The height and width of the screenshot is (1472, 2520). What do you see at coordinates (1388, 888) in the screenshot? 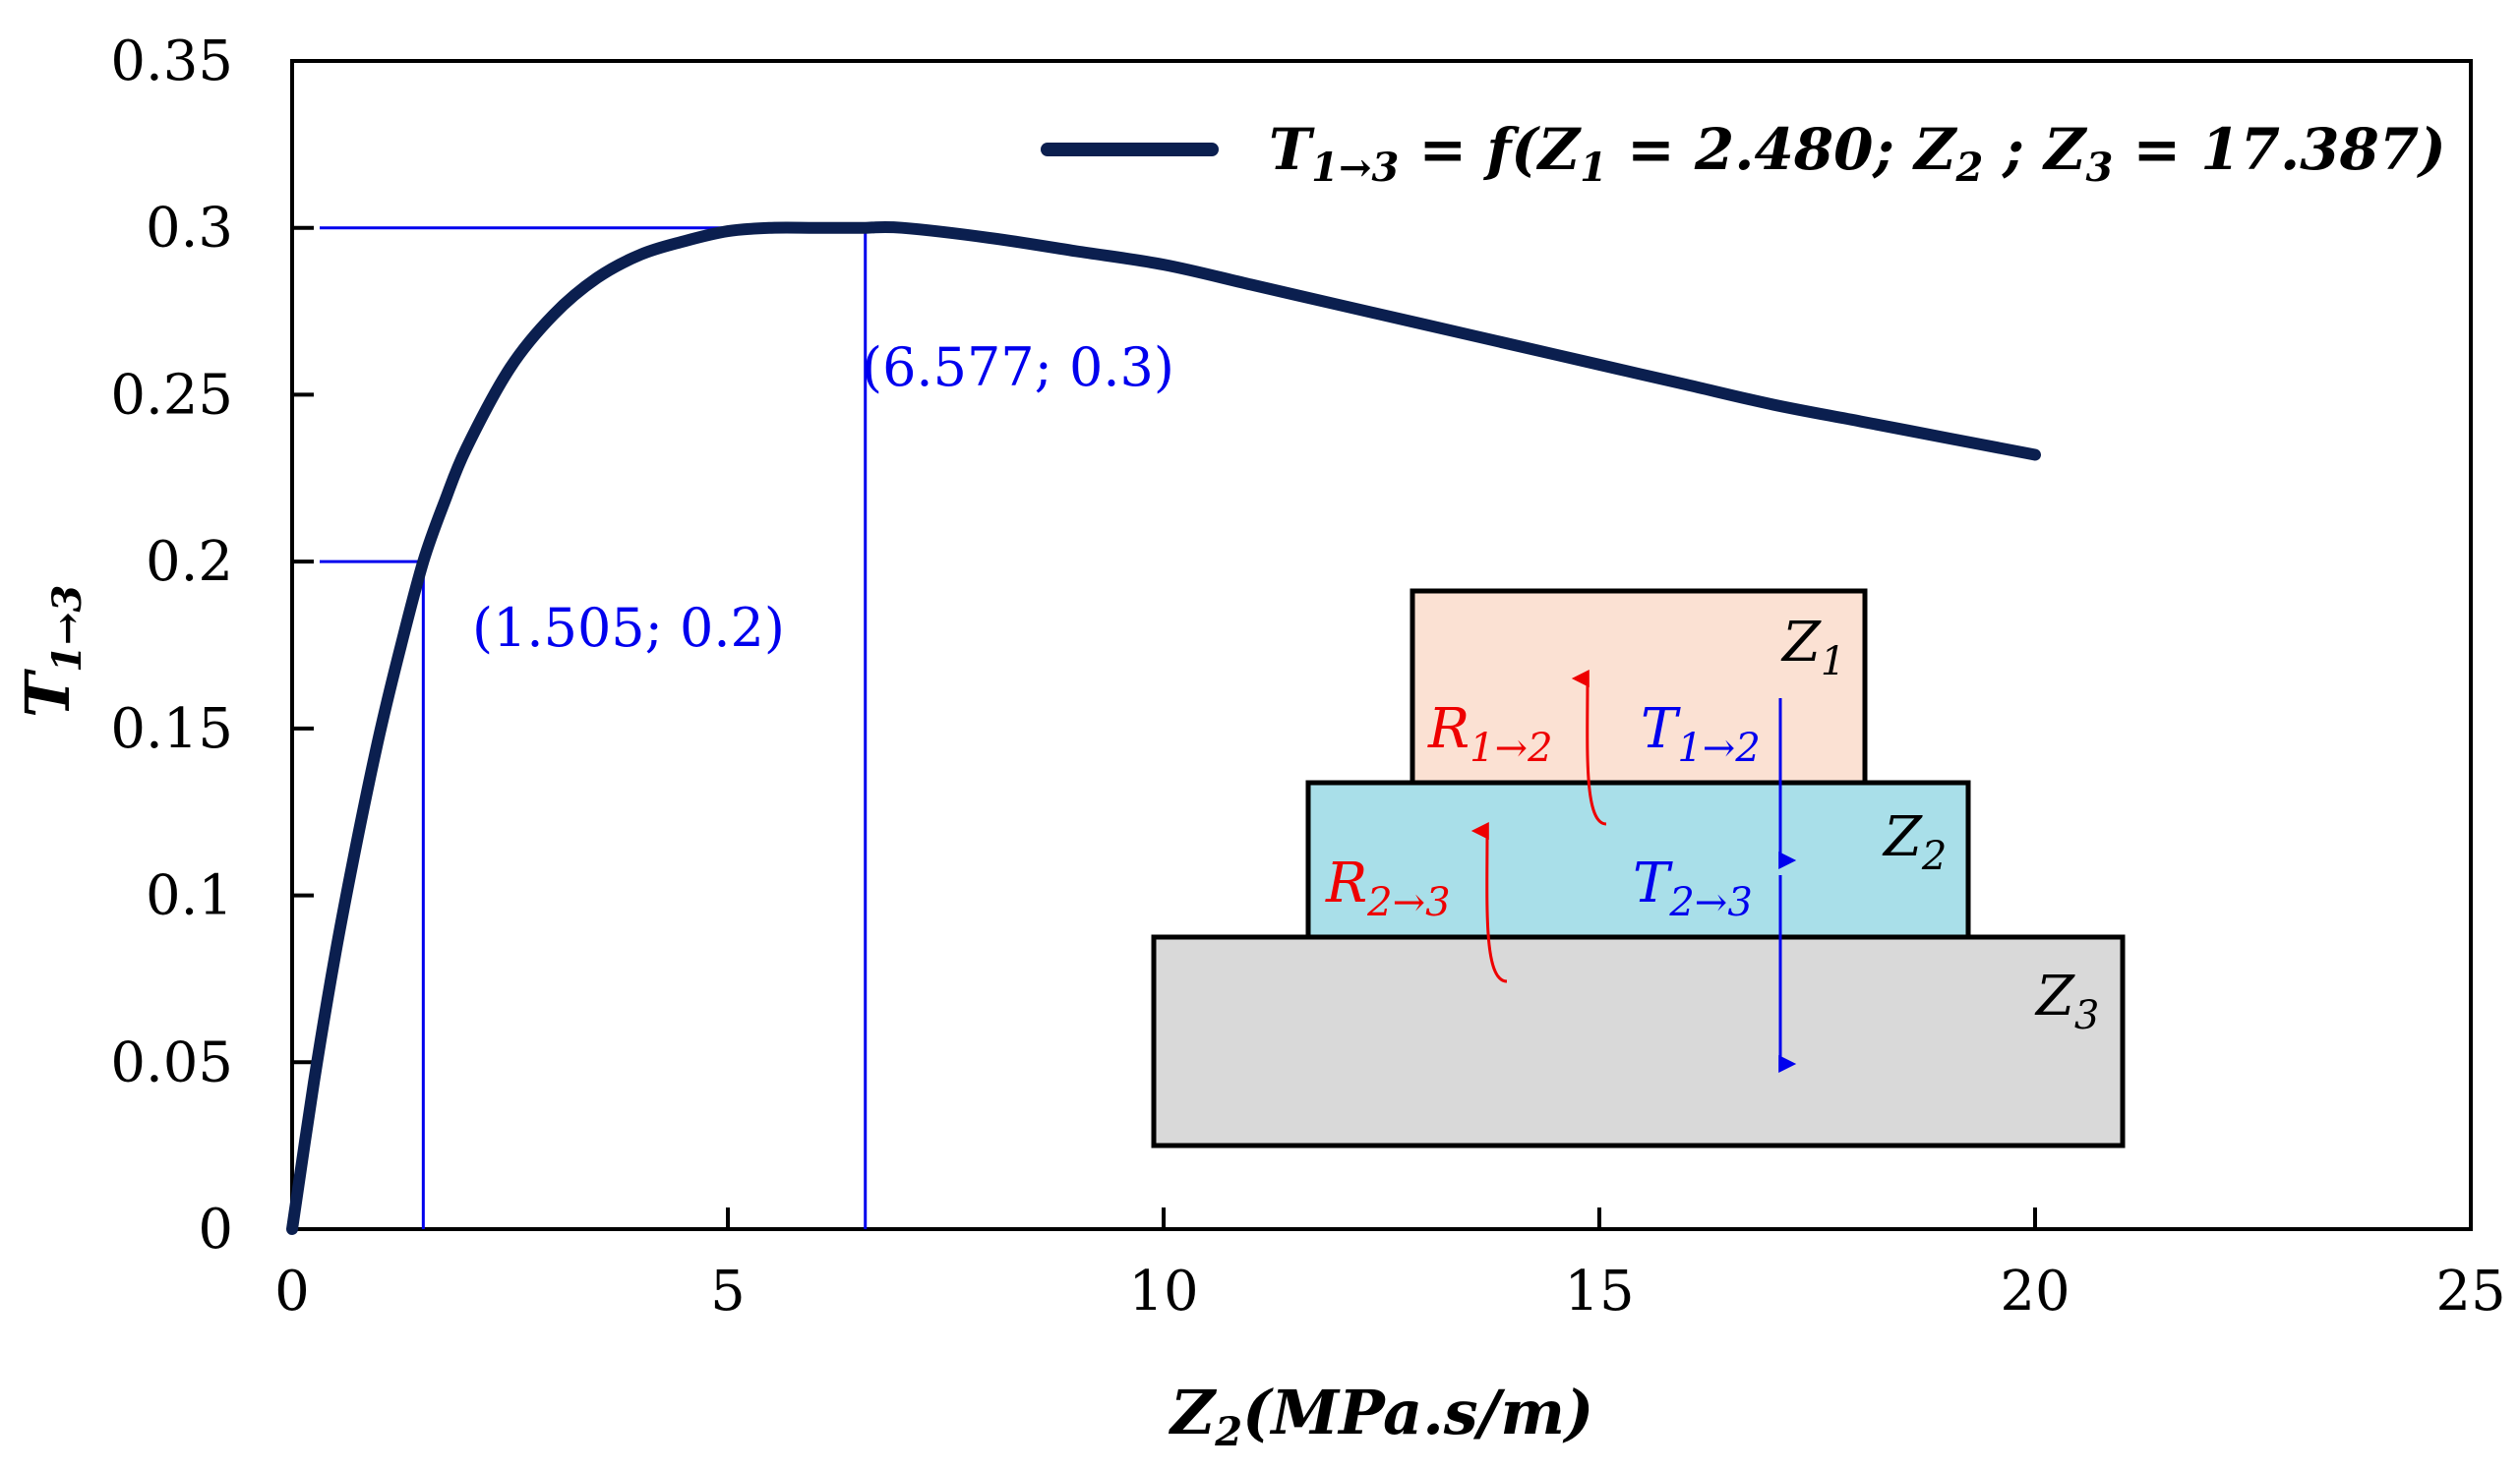
I see `reflection-label-2-3: R2→3` at bounding box center [1388, 888].